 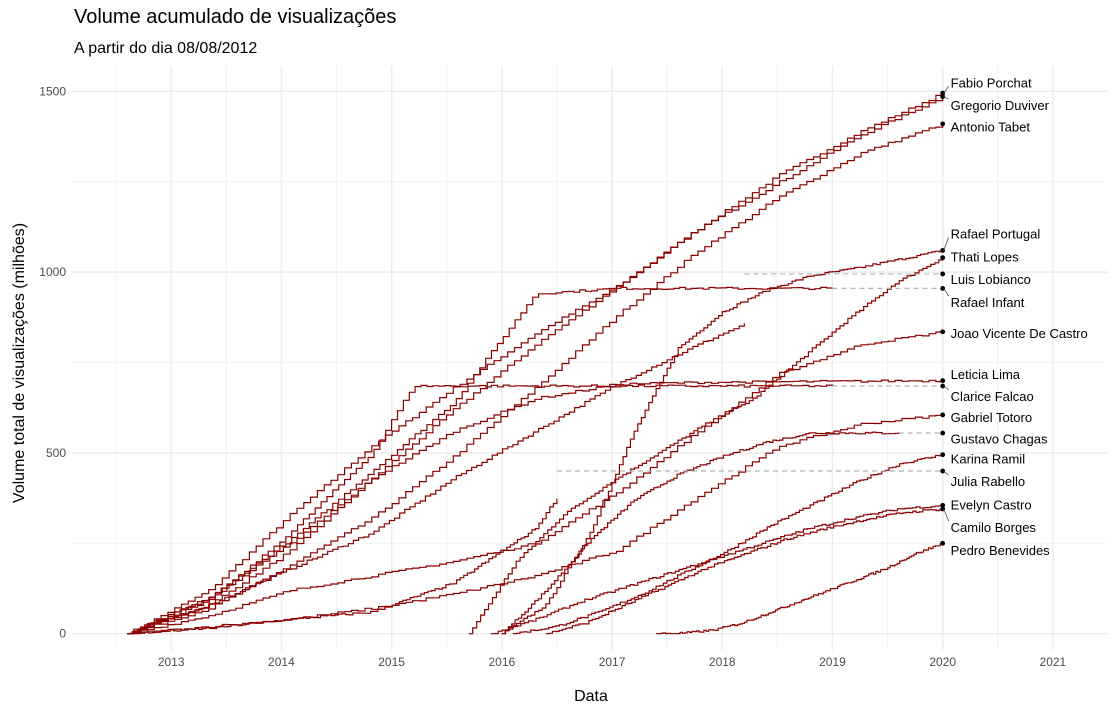 I want to click on x-tick-label: 2018, so click(x=722, y=662).